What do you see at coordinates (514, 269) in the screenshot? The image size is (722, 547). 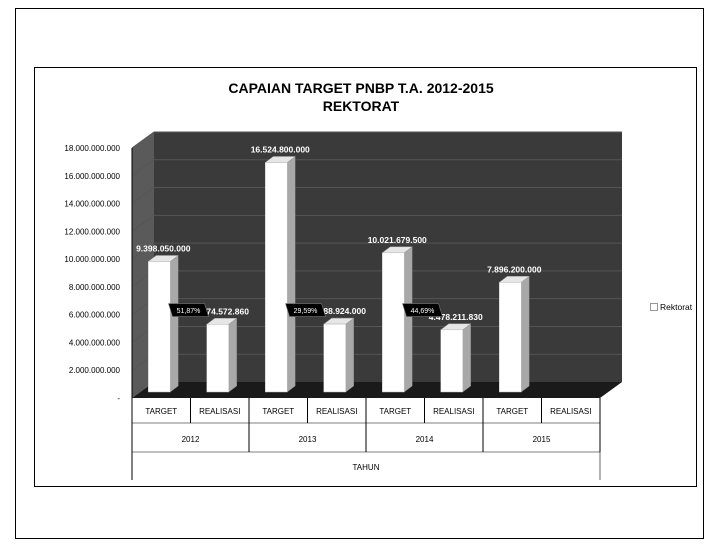 I see `data-label: 7.896.200.000` at bounding box center [514, 269].